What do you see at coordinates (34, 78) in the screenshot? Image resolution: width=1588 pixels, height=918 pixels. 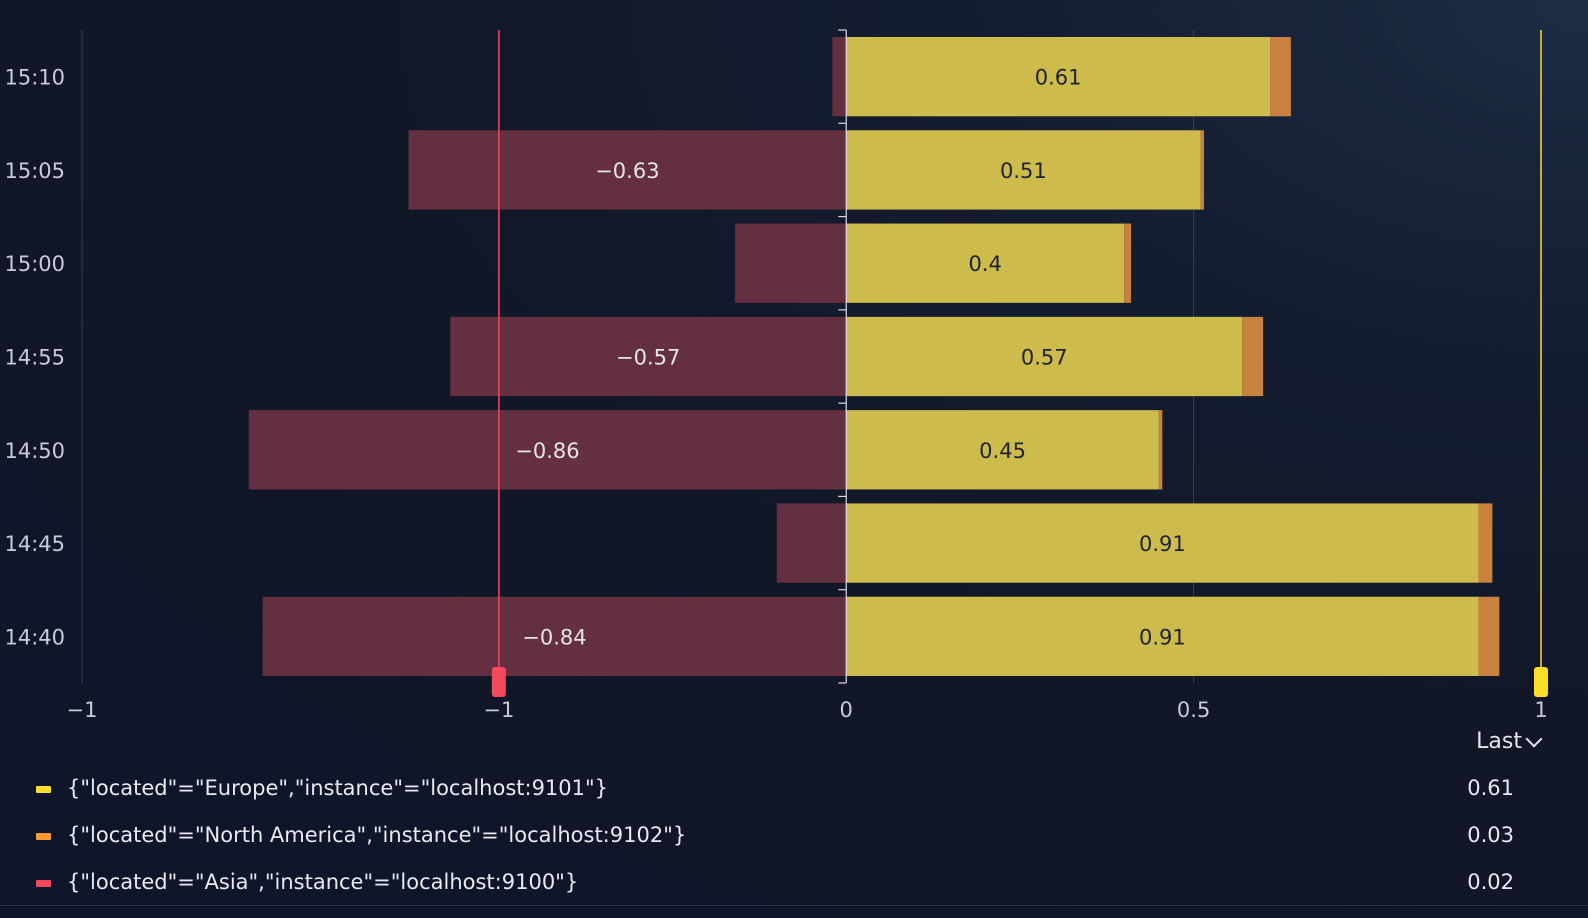 I see `y-tick-label: 15:10` at bounding box center [34, 78].